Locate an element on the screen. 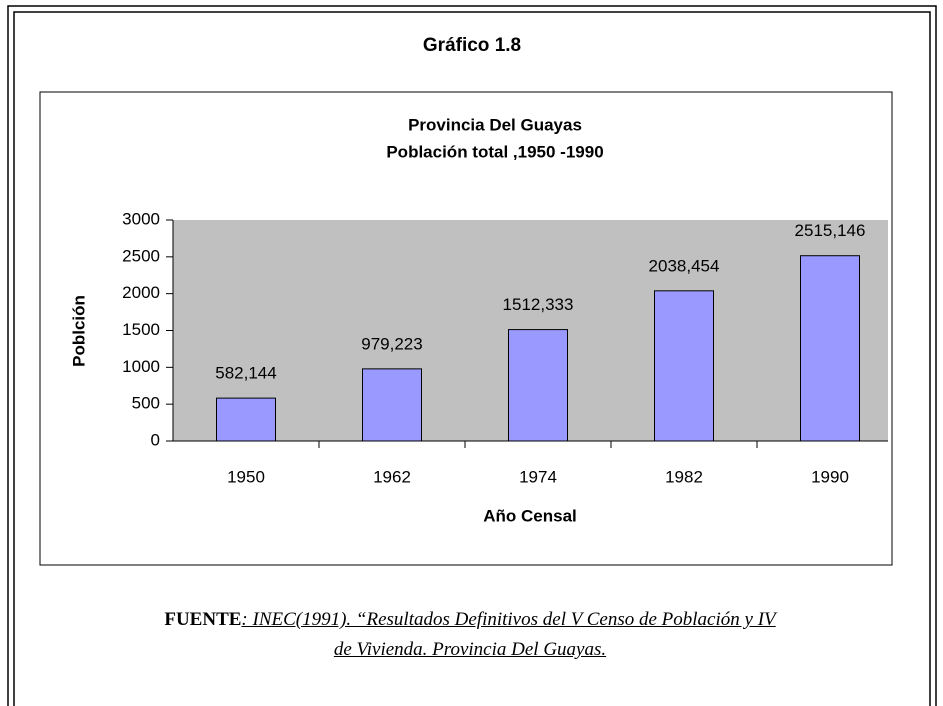 This screenshot has height=706, width=943. y-tick-label: 0 is located at coordinates (155, 439).